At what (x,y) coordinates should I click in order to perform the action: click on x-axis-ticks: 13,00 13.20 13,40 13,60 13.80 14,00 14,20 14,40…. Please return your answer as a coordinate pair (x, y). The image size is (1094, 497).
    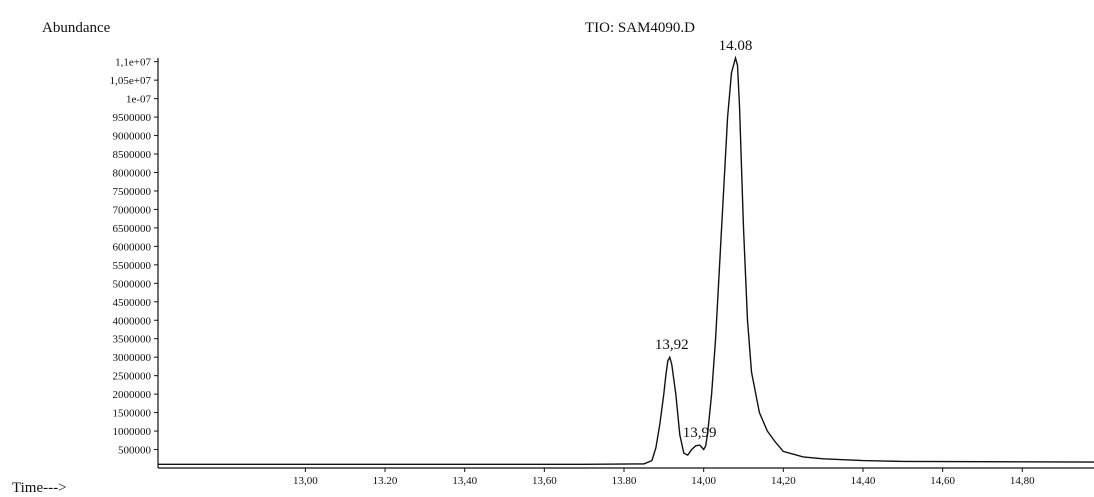
    Looking at the image, I should click on (664, 477).